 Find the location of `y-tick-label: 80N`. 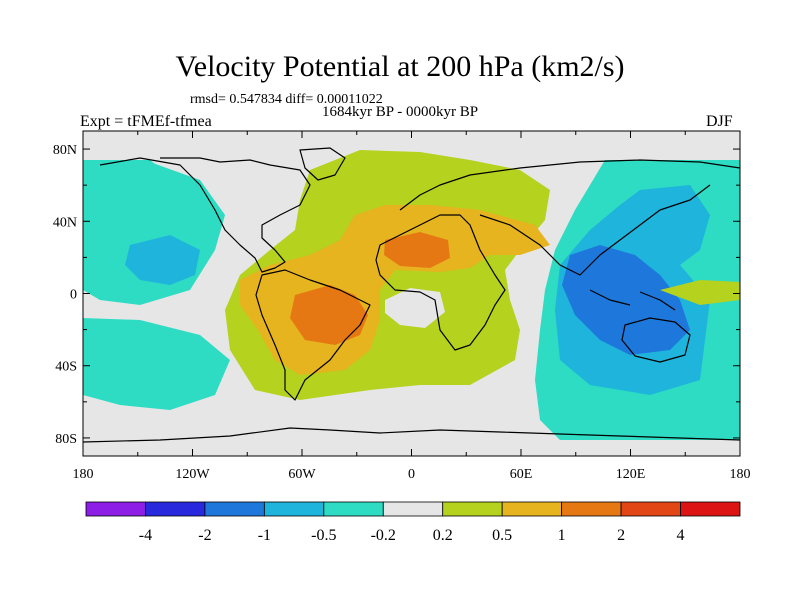

y-tick-label: 80N is located at coordinates (65, 150).